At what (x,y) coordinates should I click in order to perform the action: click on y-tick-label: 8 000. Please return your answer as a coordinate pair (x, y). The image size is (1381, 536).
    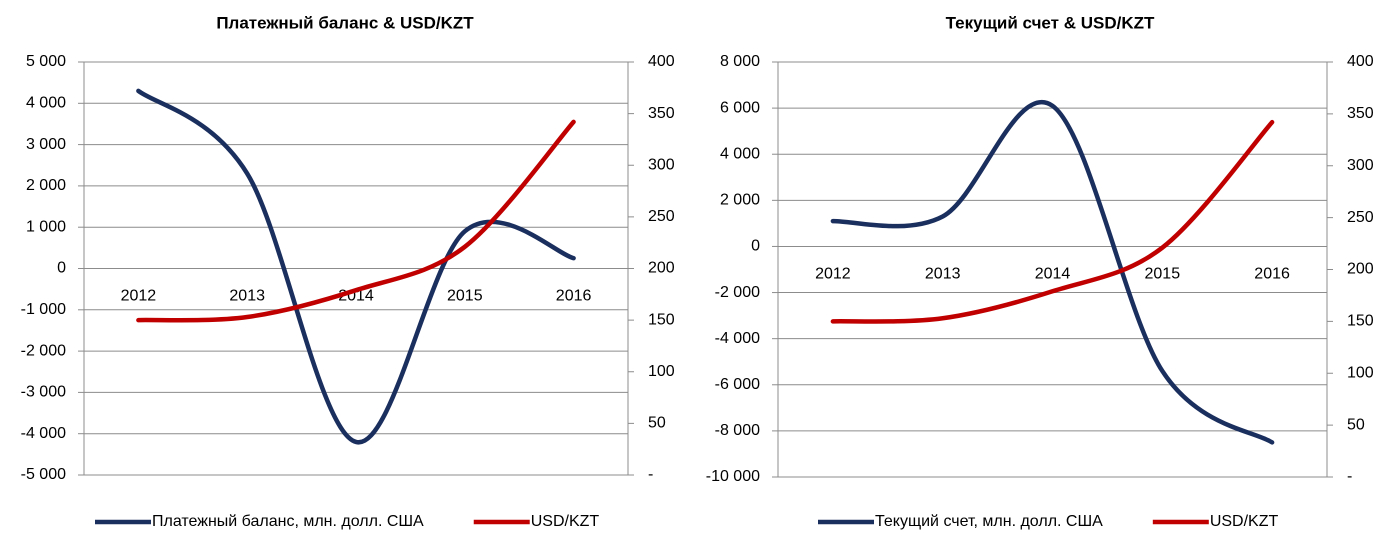
    Looking at the image, I should click on (740, 61).